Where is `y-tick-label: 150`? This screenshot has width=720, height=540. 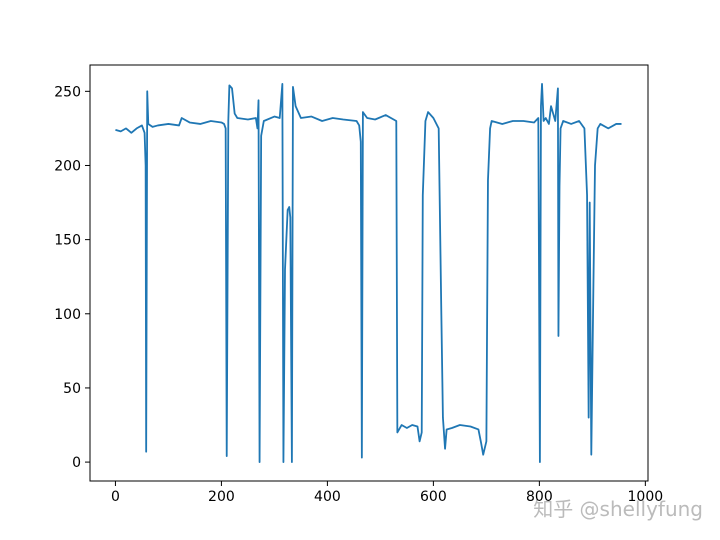 y-tick-label: 150 is located at coordinates (67, 241).